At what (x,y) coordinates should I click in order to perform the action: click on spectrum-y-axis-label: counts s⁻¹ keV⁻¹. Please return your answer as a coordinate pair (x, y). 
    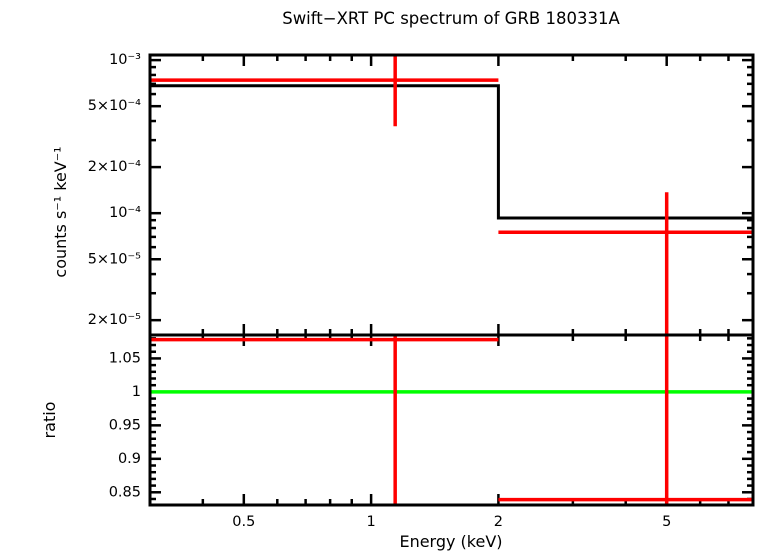
    Looking at the image, I should click on (60, 211).